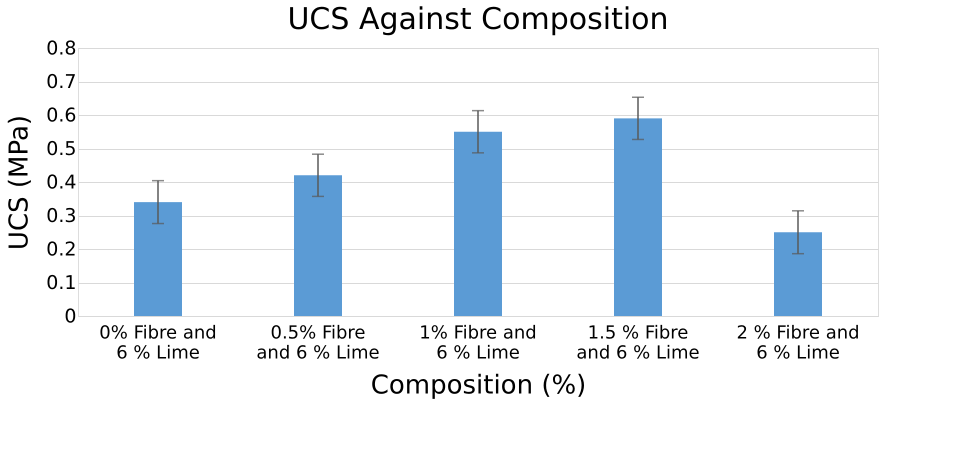 The height and width of the screenshot is (474, 954). What do you see at coordinates (19, 182) in the screenshot?
I see `y-axis-title: UCS (MPa)` at bounding box center [19, 182].